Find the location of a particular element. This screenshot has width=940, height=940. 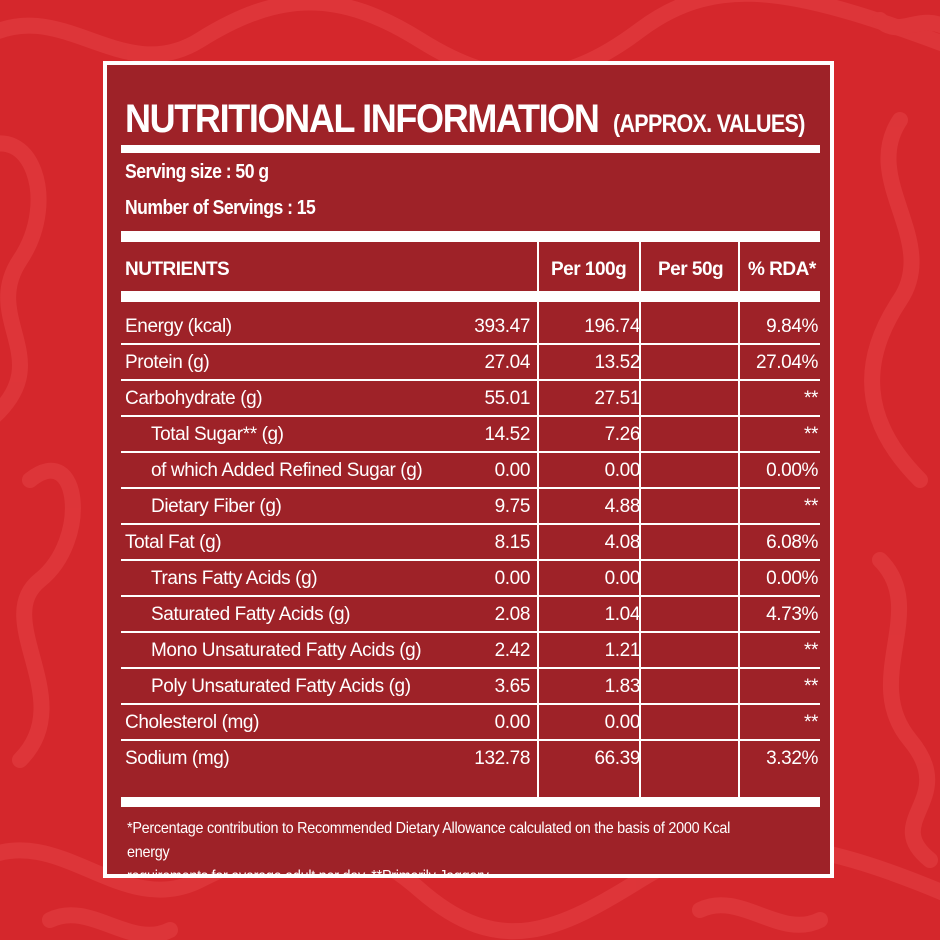

value-per-50g: 66.39 is located at coordinates (617, 758).